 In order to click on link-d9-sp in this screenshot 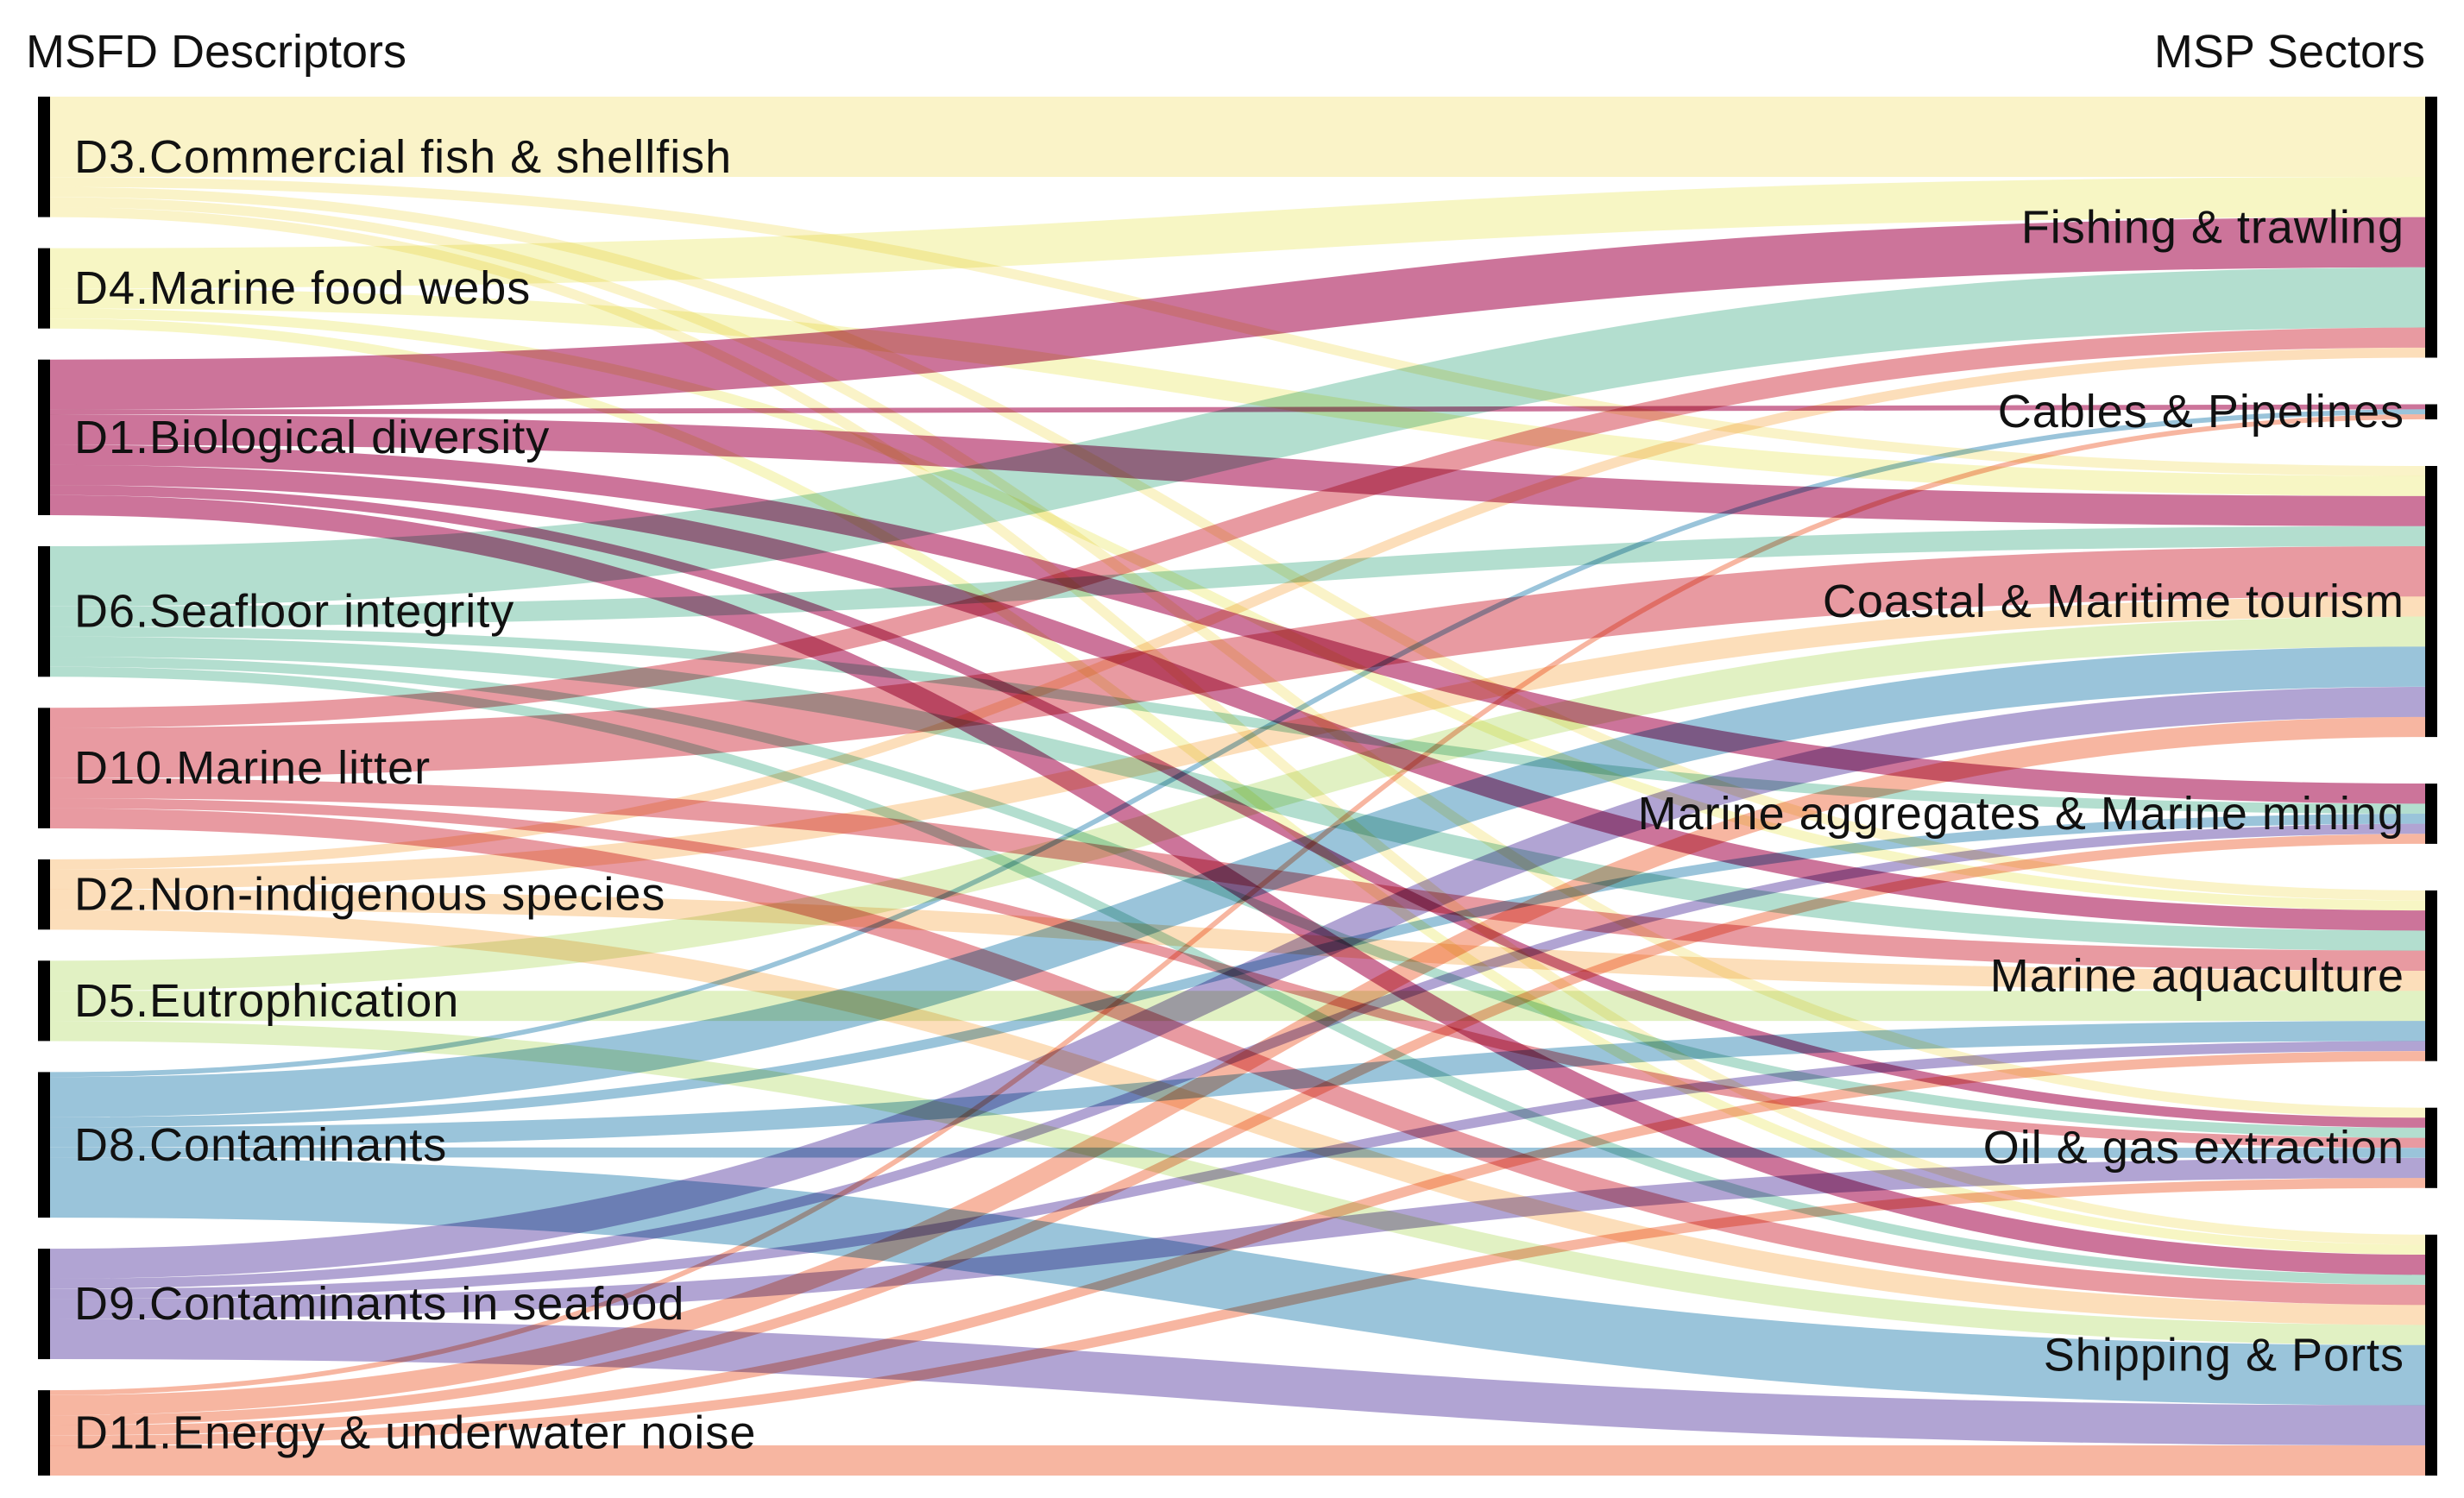, I will do `click(1237, 1382)`.